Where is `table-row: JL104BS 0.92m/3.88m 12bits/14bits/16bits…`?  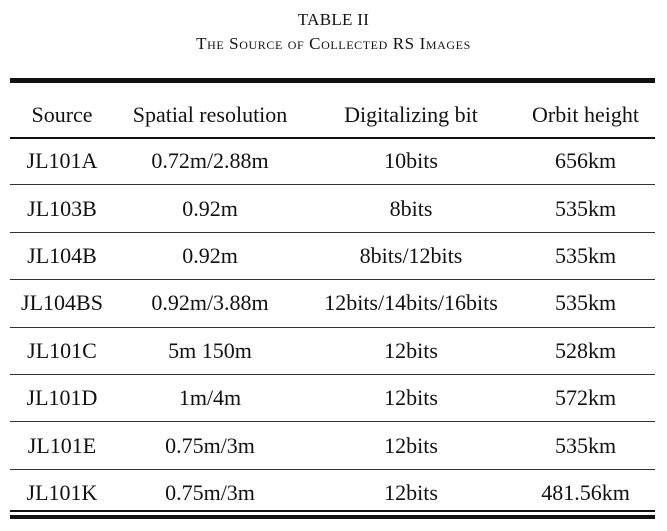
table-row: JL104BS 0.92m/3.88m 12bits/14bits/16bits… is located at coordinates (332, 303).